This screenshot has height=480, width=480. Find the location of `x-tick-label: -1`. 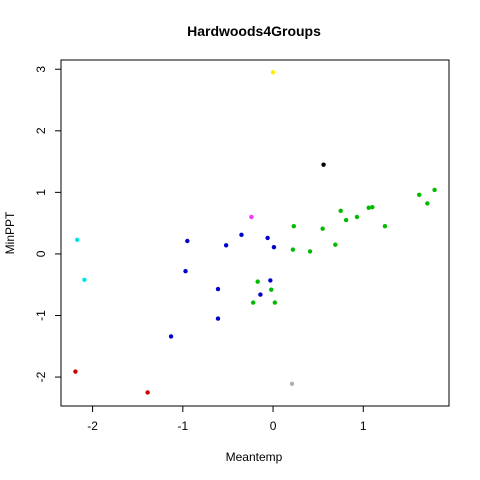

x-tick-label: -1 is located at coordinates (182, 426).